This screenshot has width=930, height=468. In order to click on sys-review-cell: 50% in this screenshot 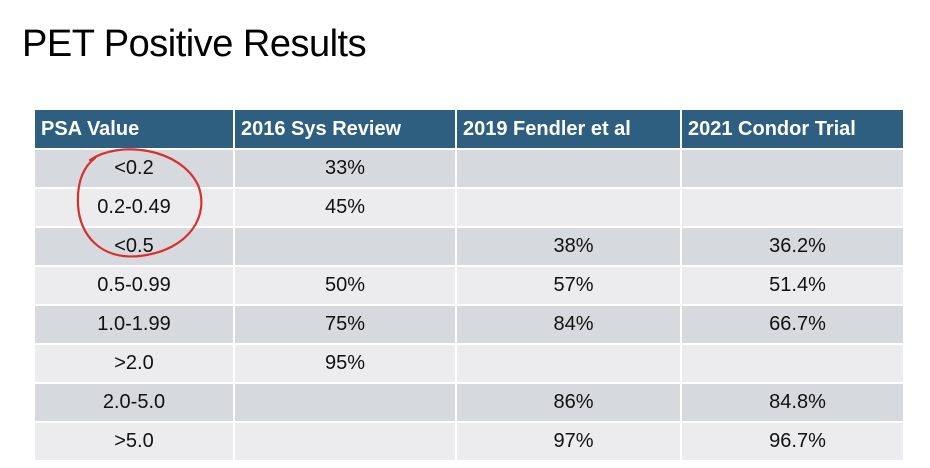, I will do `click(345, 285)`.